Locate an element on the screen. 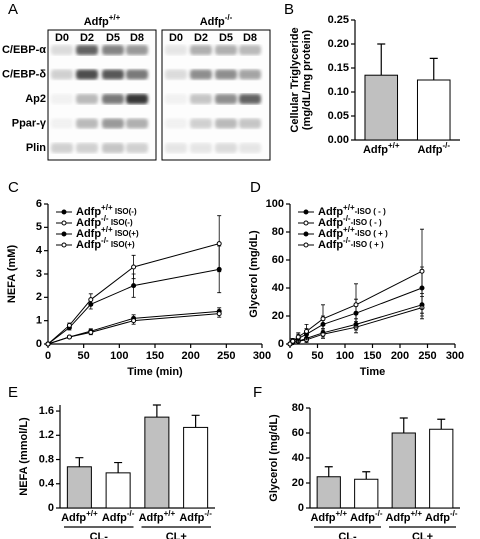  y-tick-label: 1 is located at coordinates (39, 321).